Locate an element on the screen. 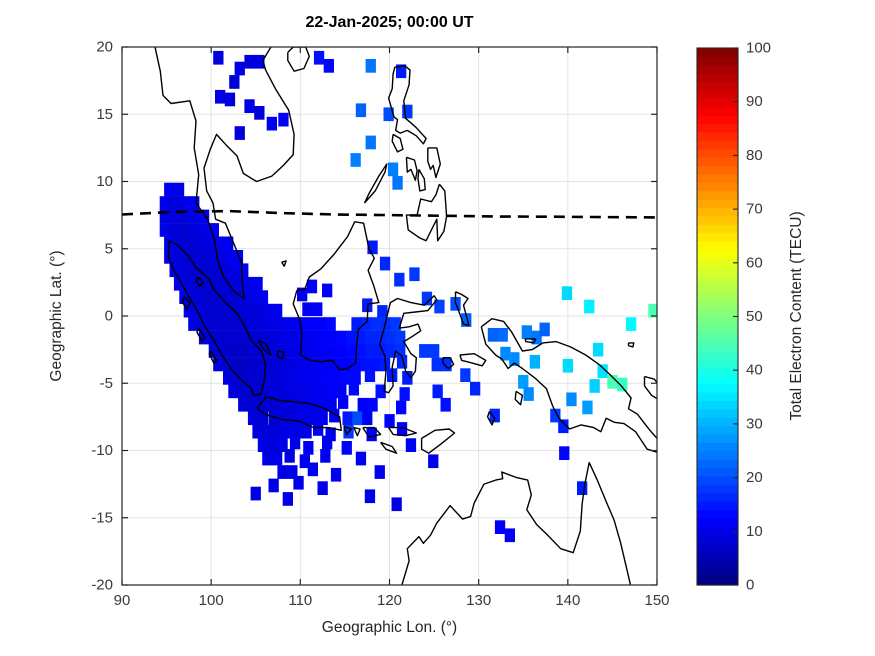 The width and height of the screenshot is (875, 656). coastline-new_guinea is located at coordinates (568, 385).